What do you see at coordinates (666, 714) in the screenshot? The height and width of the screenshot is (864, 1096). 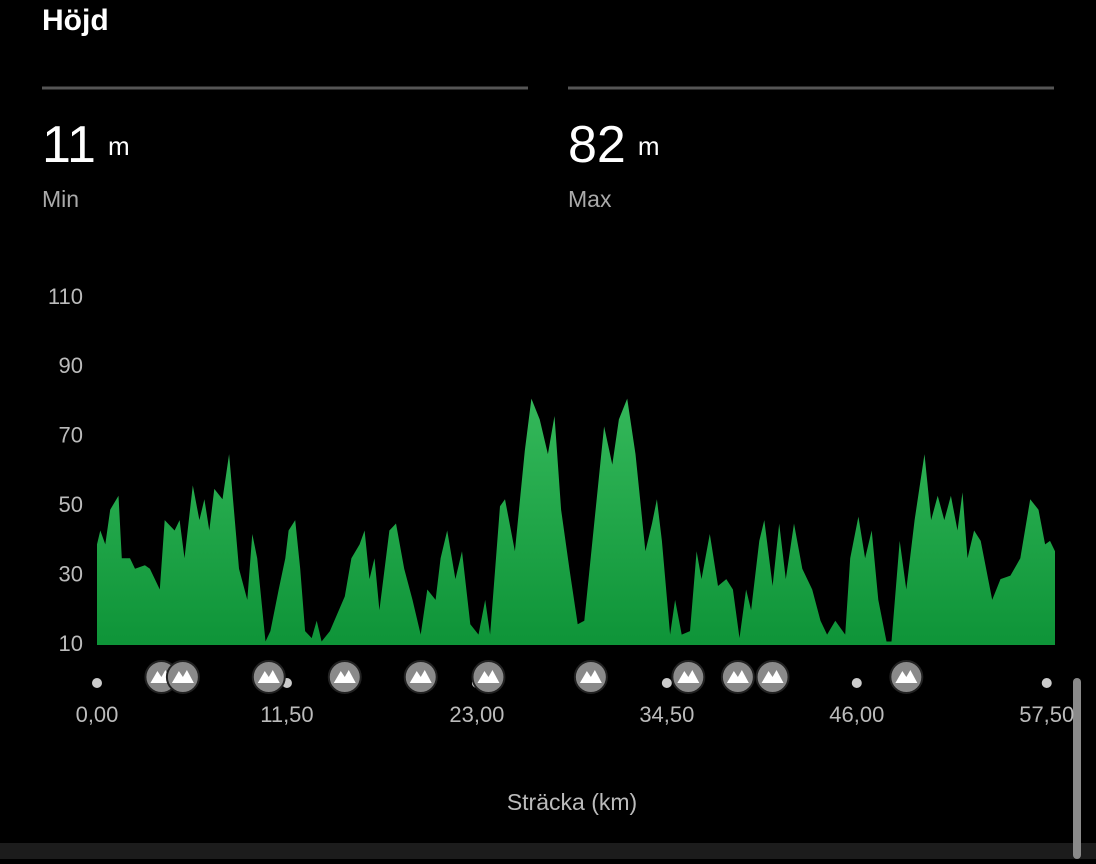 I see `x-tick-label: 34,50` at bounding box center [666, 714].